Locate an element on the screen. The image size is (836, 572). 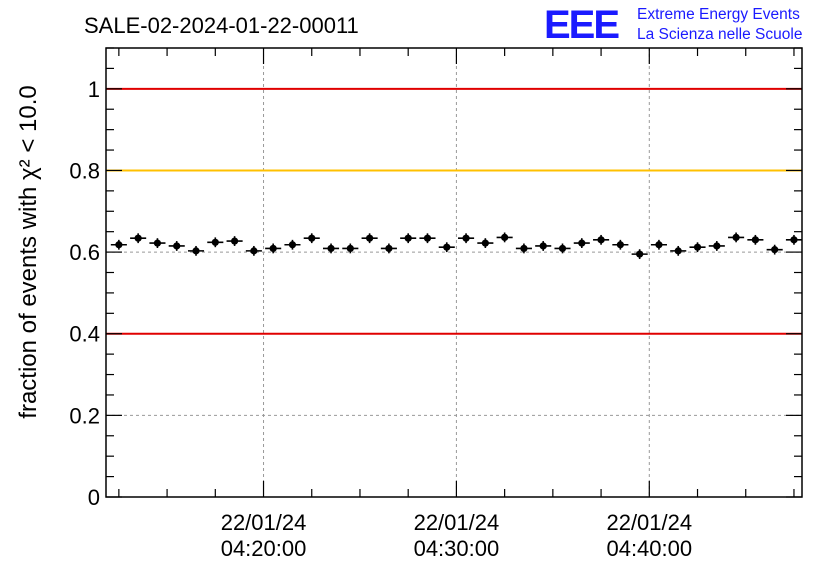
y-tick-label: 0.4 is located at coordinates (84, 334).